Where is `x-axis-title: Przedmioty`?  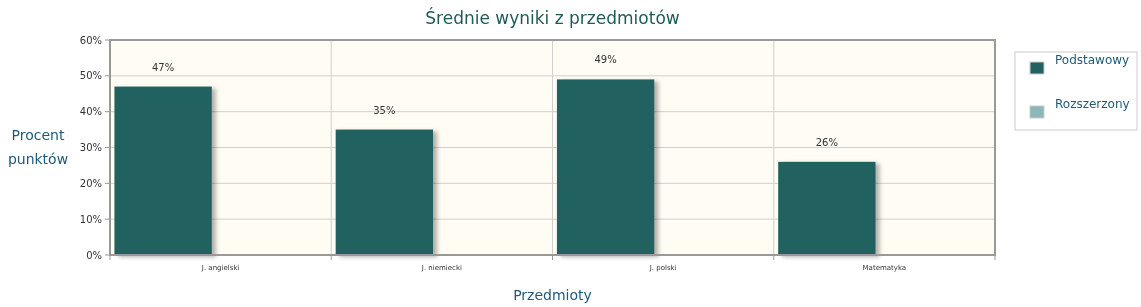
x-axis-title: Przedmioty is located at coordinates (552, 295).